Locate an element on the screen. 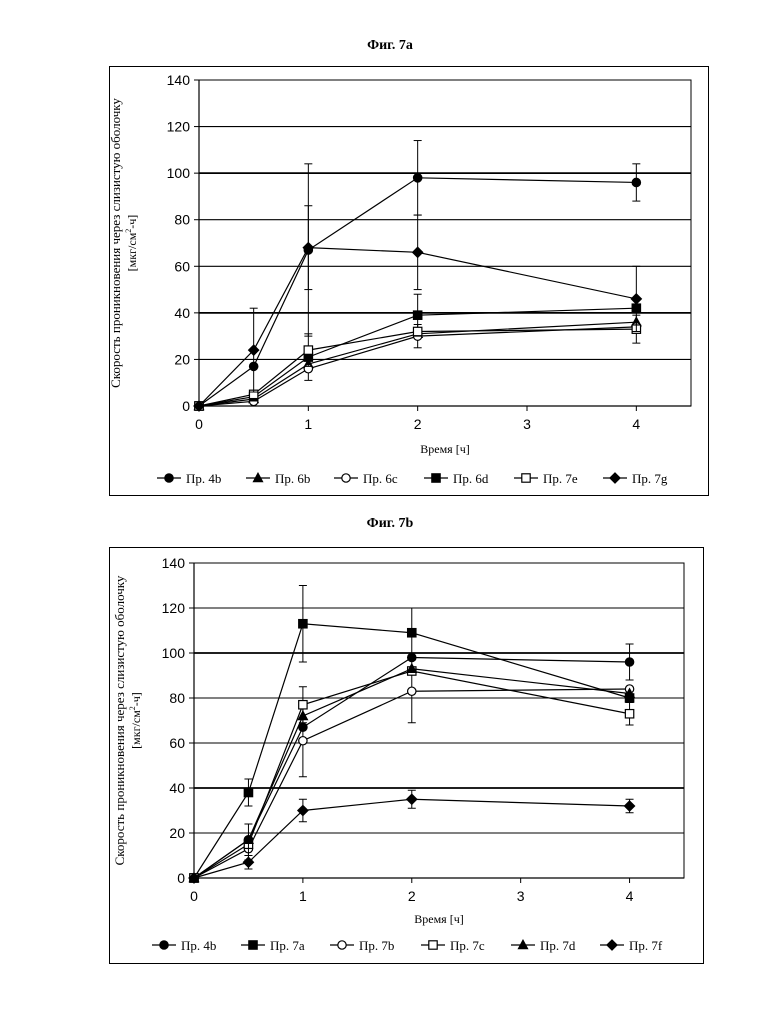 The width and height of the screenshot is (780, 1025). xtick-label-7a-0: 0 is located at coordinates (199, 424).